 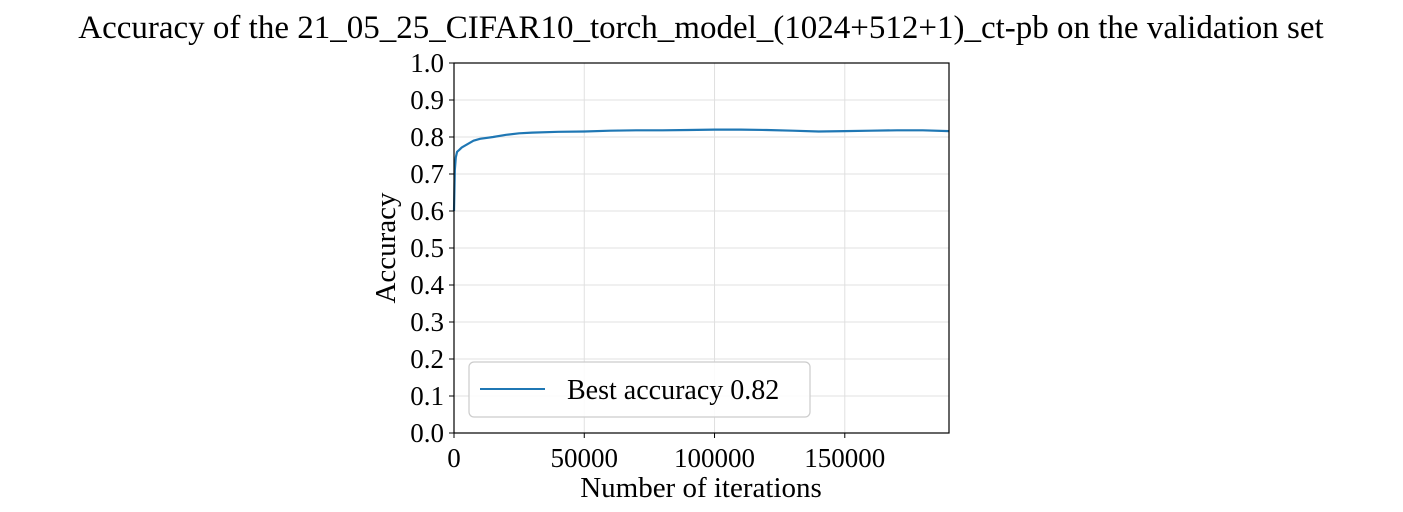 I want to click on x-tick-label: 100000, so click(x=714, y=458).